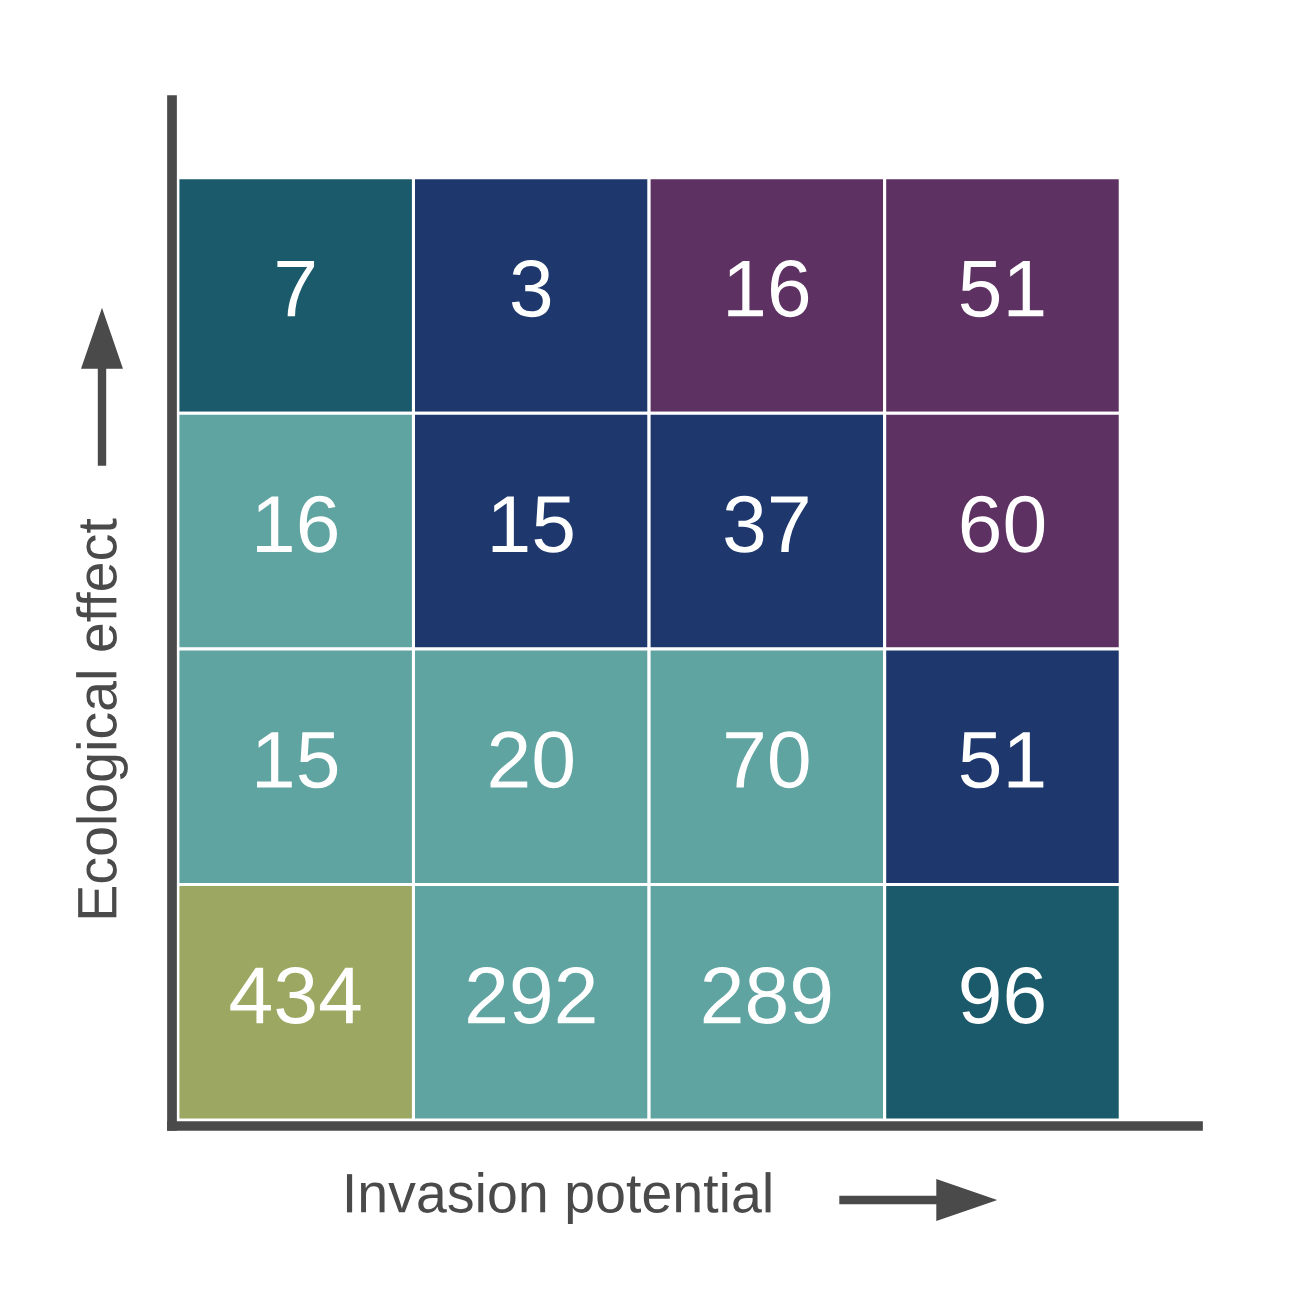 This screenshot has width=1299, height=1299. I want to click on data-label: 60, so click(1003, 524).